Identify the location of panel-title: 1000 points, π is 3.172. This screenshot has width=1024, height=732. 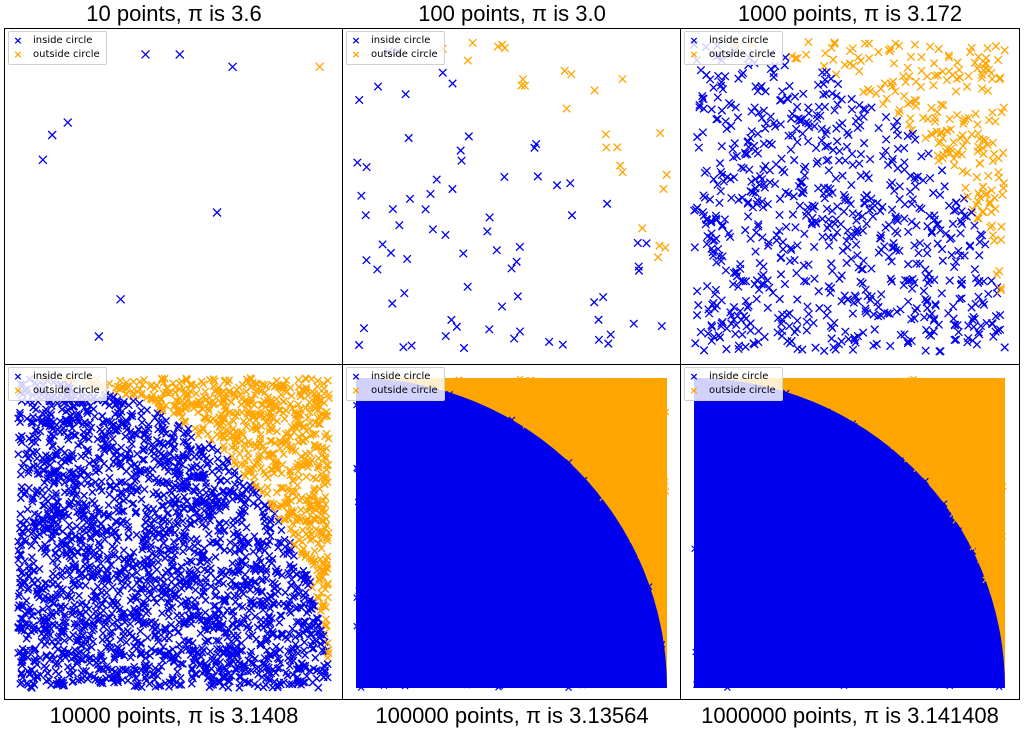
(850, 13).